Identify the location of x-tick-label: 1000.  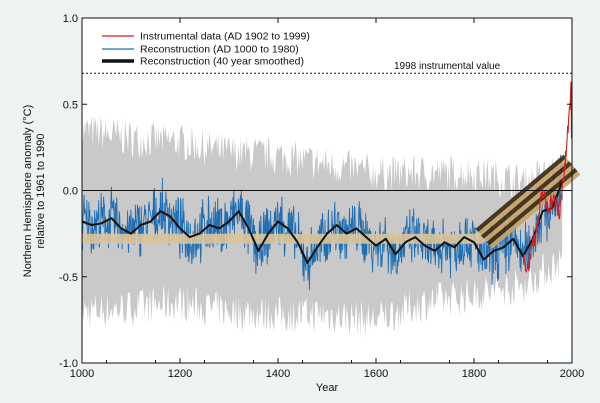
(82, 374).